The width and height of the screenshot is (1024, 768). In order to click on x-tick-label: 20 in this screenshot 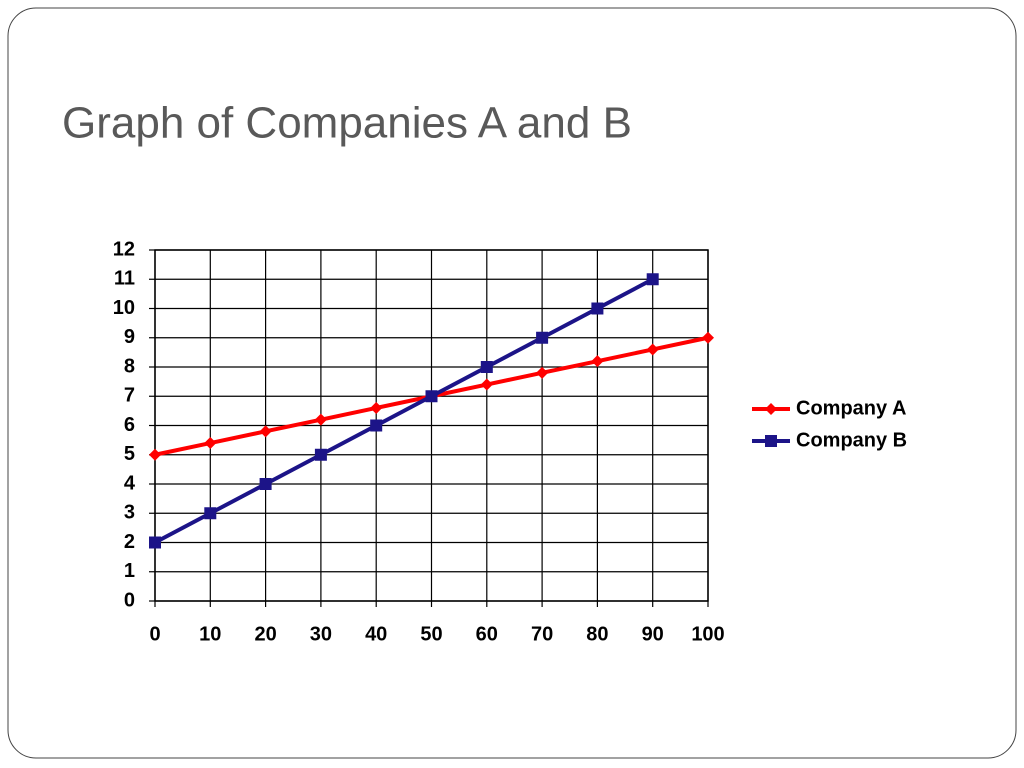, I will do `click(265, 634)`.